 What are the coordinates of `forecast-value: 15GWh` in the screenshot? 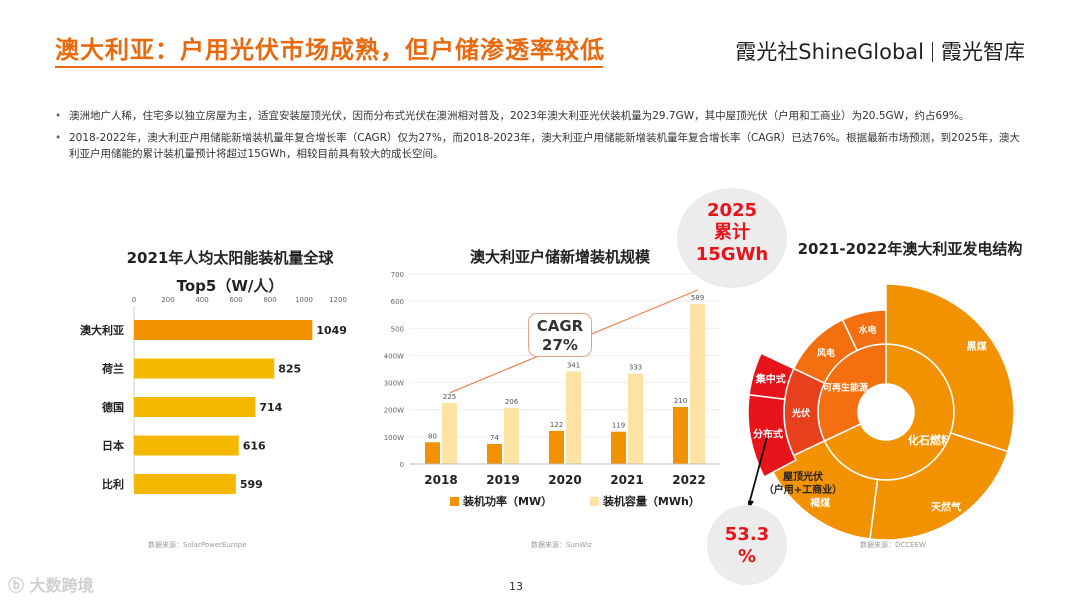 It's located at (732, 254).